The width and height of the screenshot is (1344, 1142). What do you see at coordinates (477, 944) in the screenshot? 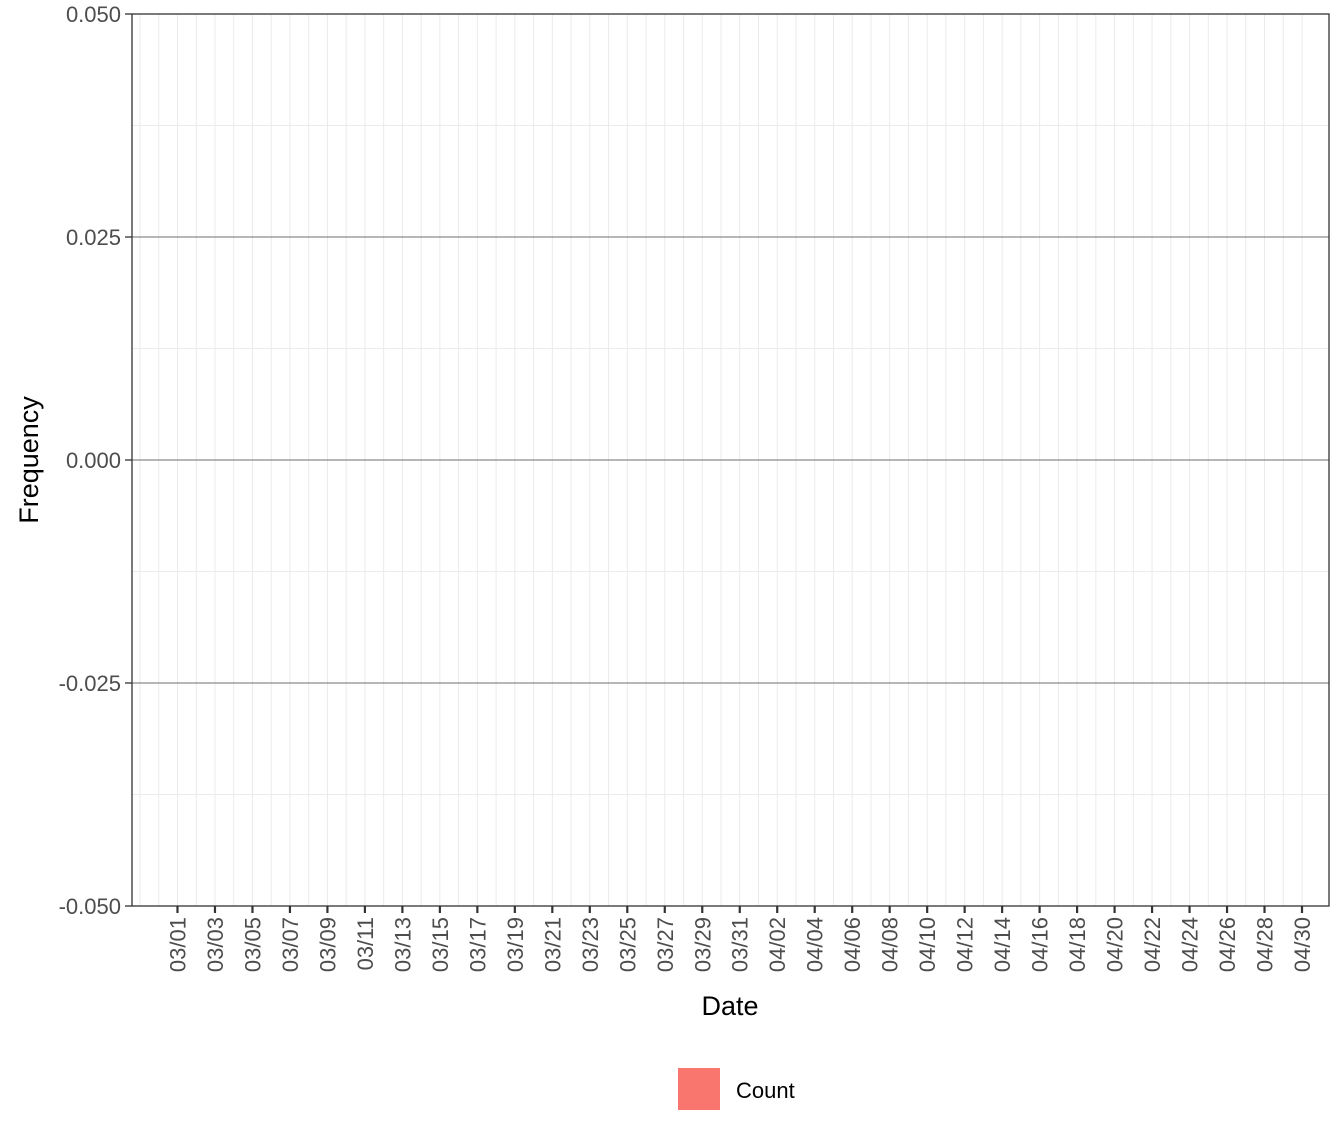
I see `x-tick-label: 03/17` at bounding box center [477, 944].